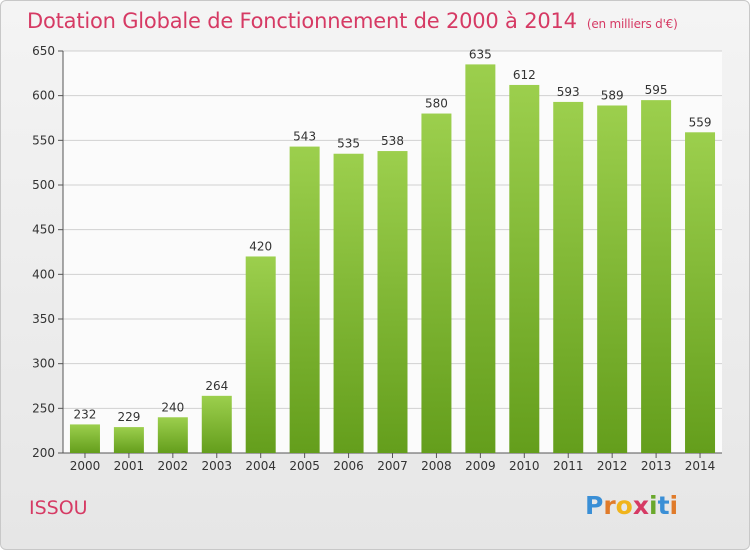 The image size is (750, 550). Describe the element at coordinates (43, 185) in the screenshot. I see `y-tick-label: 500` at that location.